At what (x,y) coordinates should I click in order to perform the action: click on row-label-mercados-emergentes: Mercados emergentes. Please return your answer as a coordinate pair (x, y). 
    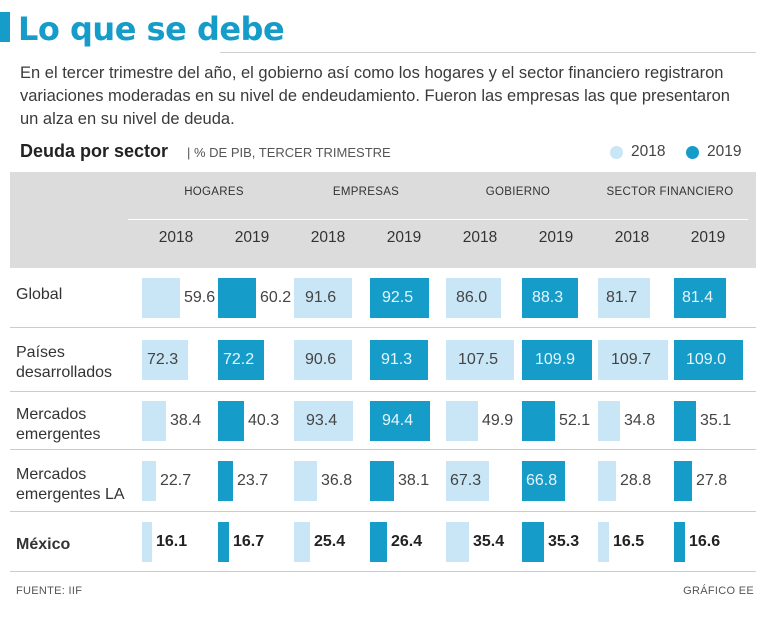
    Looking at the image, I should click on (58, 424).